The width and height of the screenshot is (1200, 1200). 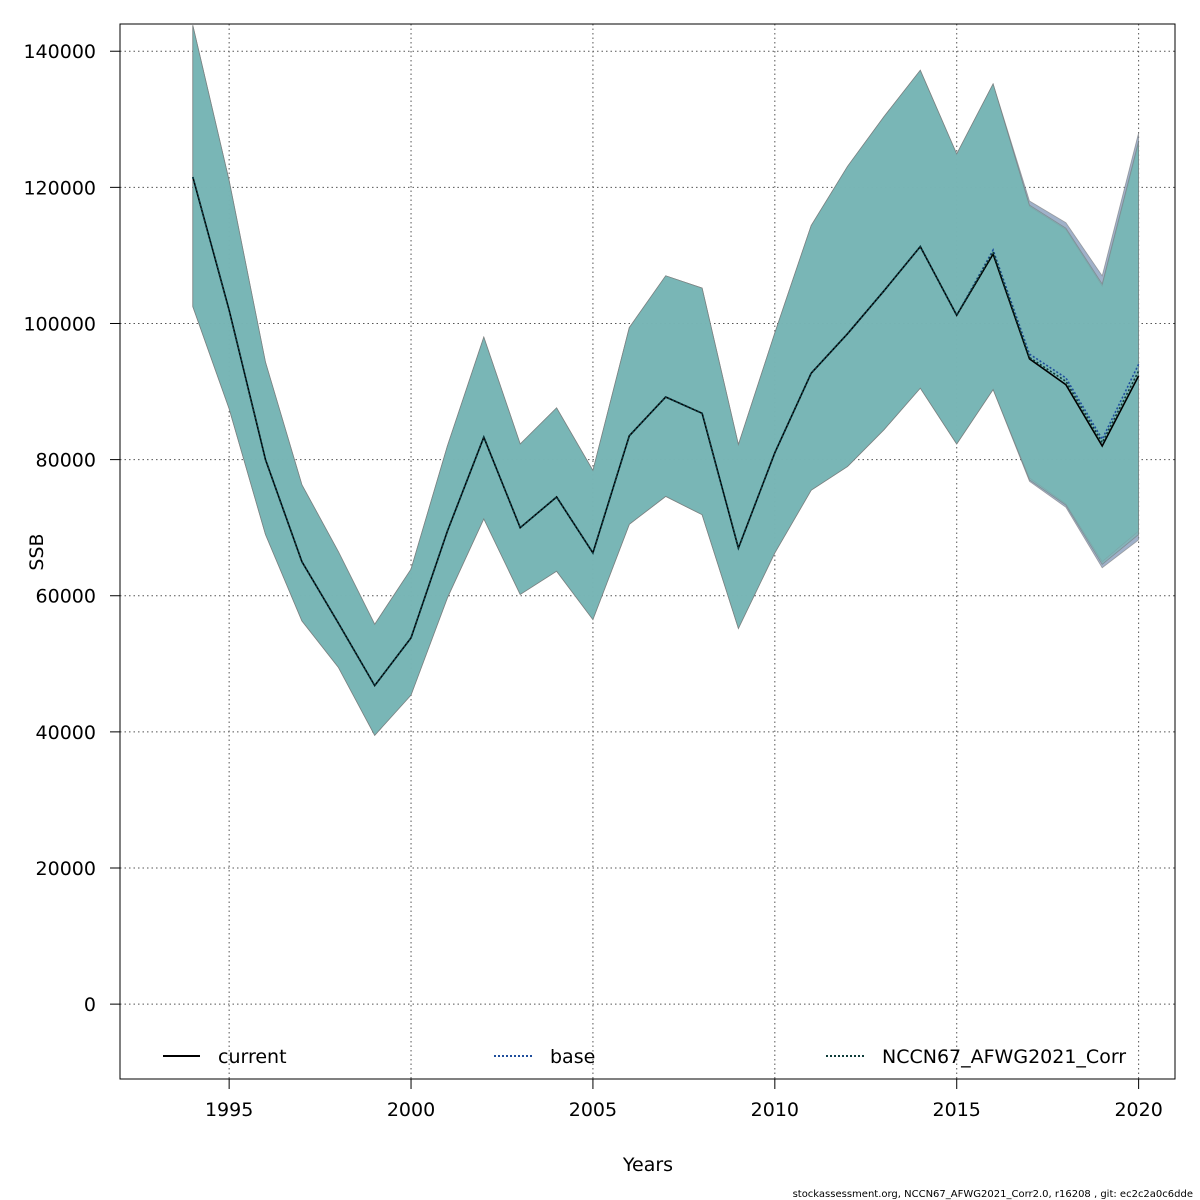 I want to click on y-tick-label: 80000, so click(x=66, y=461).